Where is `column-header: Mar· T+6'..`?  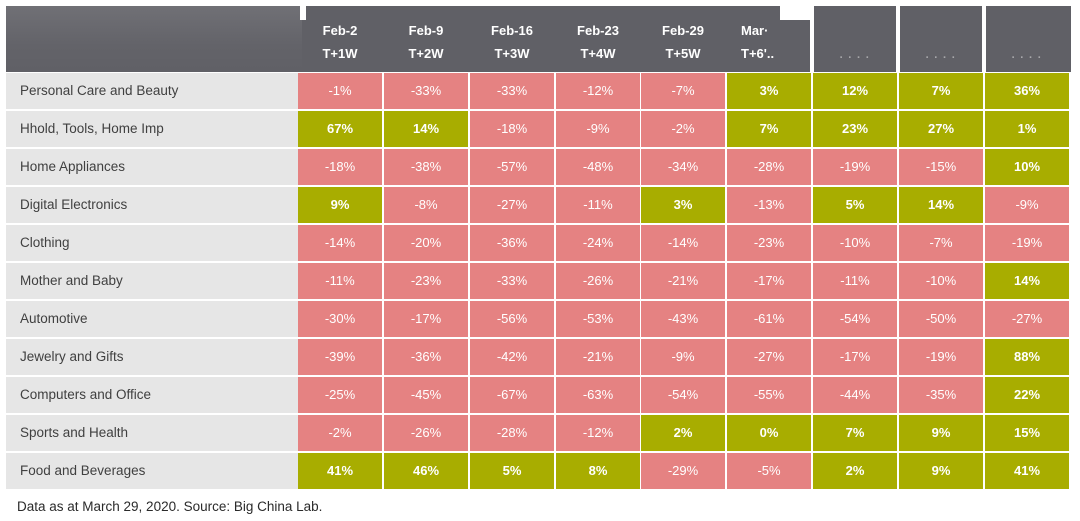
column-header: Mar· T+6'.. is located at coordinates (769, 39).